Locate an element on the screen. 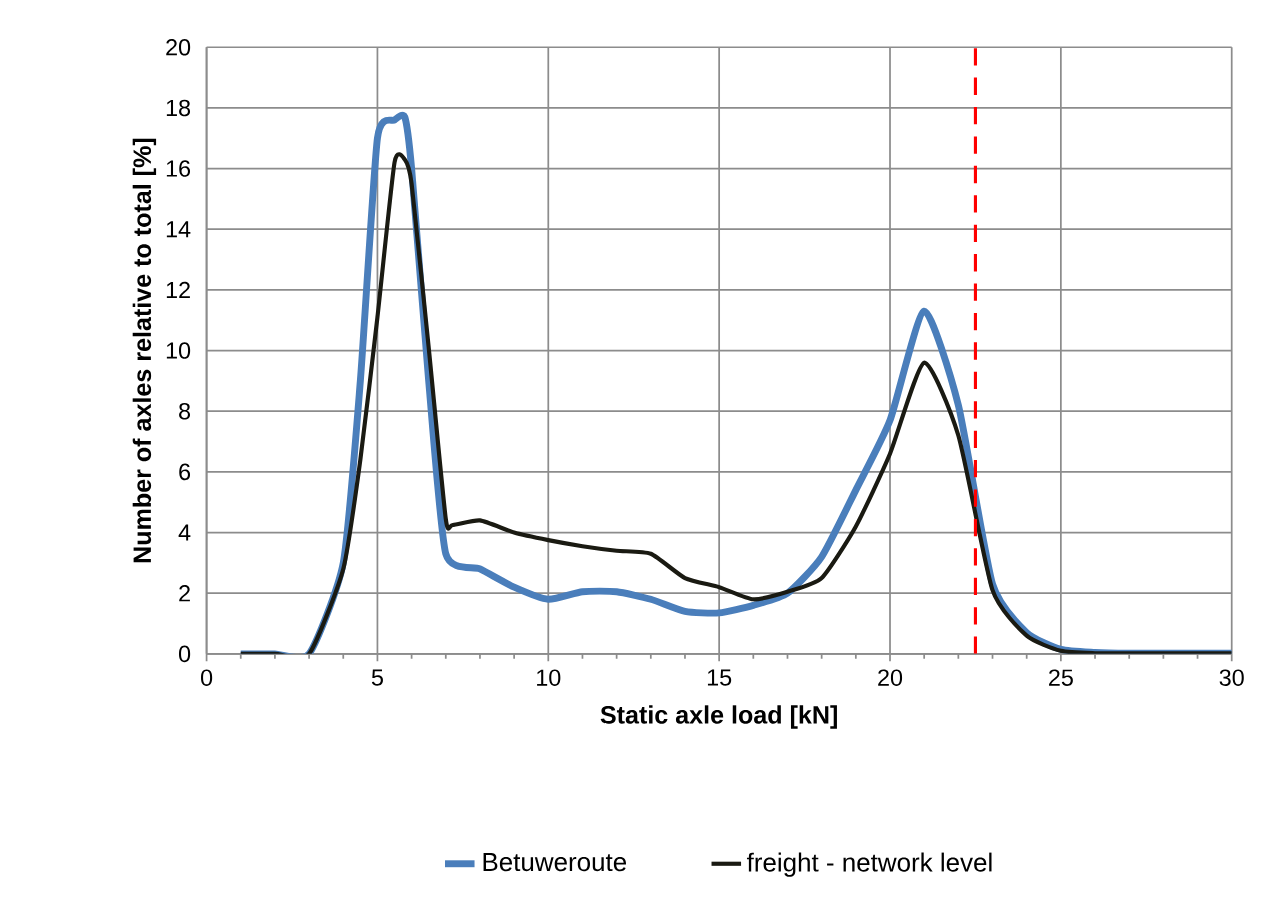 The image size is (1278, 916). legend-label: freight - network level is located at coordinates (869, 864).